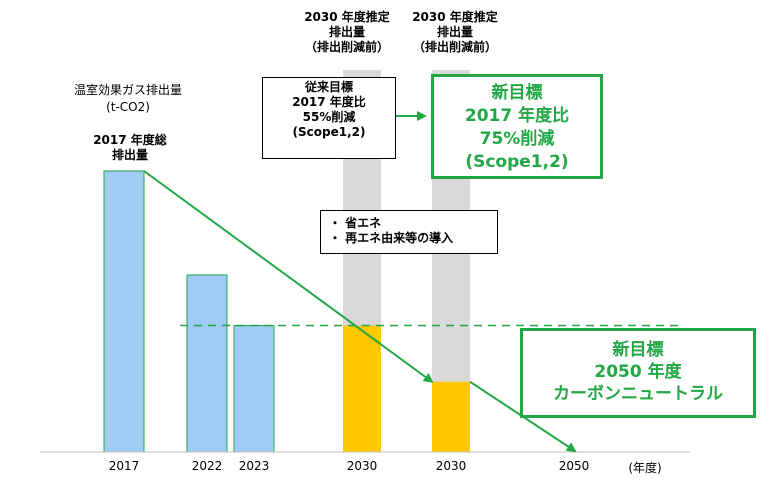 The height and width of the screenshot is (480, 775). What do you see at coordinates (207, 466) in the screenshot?
I see `x-tick-2022: 2022` at bounding box center [207, 466].